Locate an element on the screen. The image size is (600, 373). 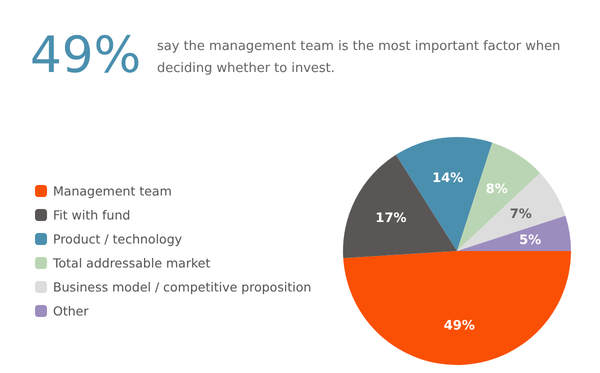
legend-label: Fit with fund is located at coordinates (91, 214).